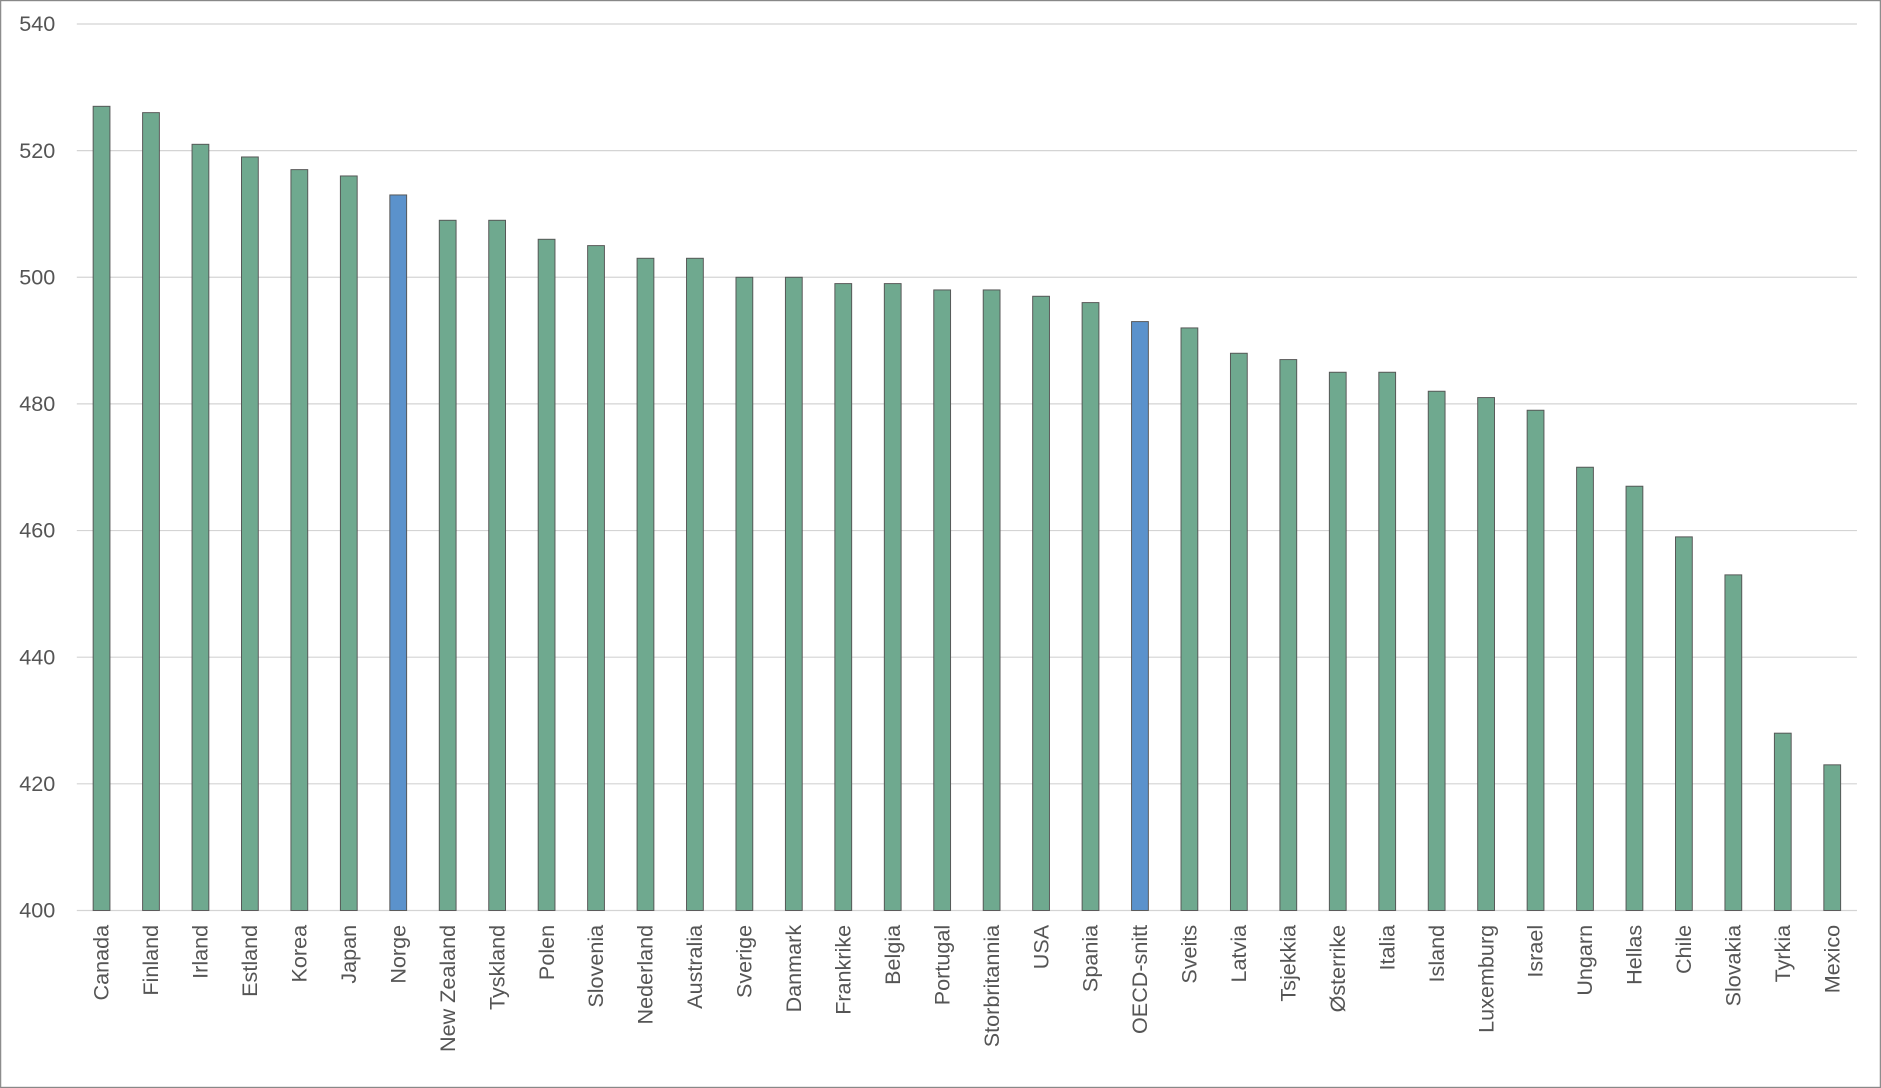 The height and width of the screenshot is (1088, 1881). I want to click on y-tick-label: 440, so click(37, 656).